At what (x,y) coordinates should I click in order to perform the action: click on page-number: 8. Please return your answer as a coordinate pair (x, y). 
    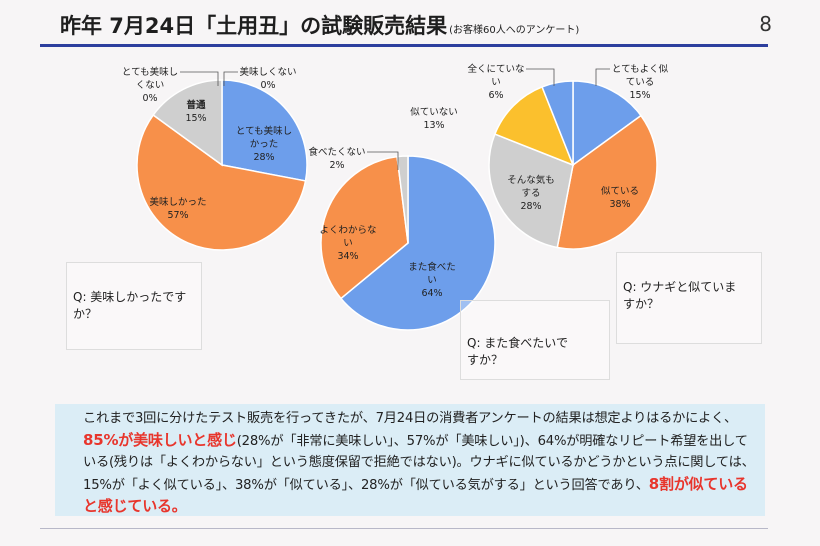
    Looking at the image, I should click on (765, 24).